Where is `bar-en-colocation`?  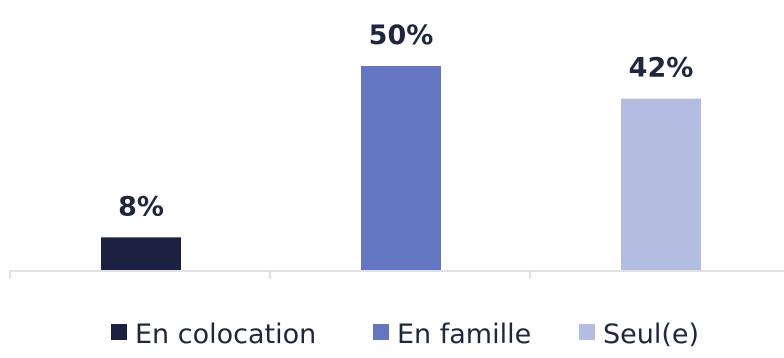 bar-en-colocation is located at coordinates (141, 253).